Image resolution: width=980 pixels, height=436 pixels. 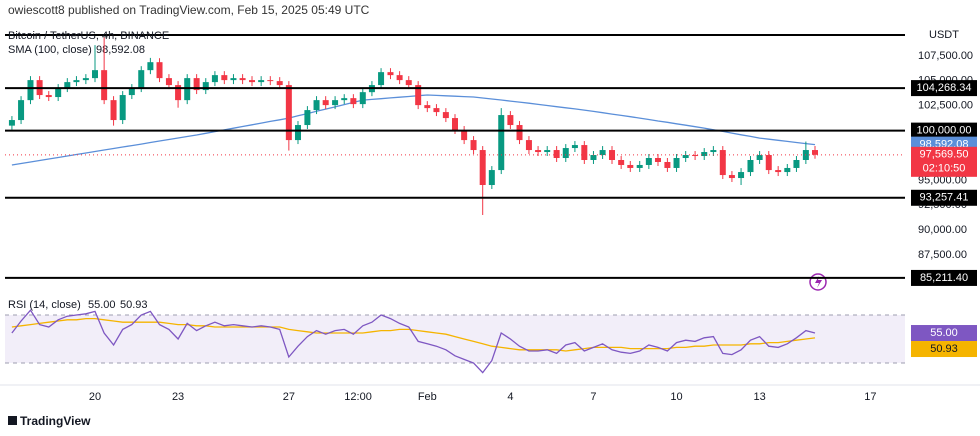 What do you see at coordinates (944, 169) in the screenshot?
I see `countdown: 02:10:50` at bounding box center [944, 169].